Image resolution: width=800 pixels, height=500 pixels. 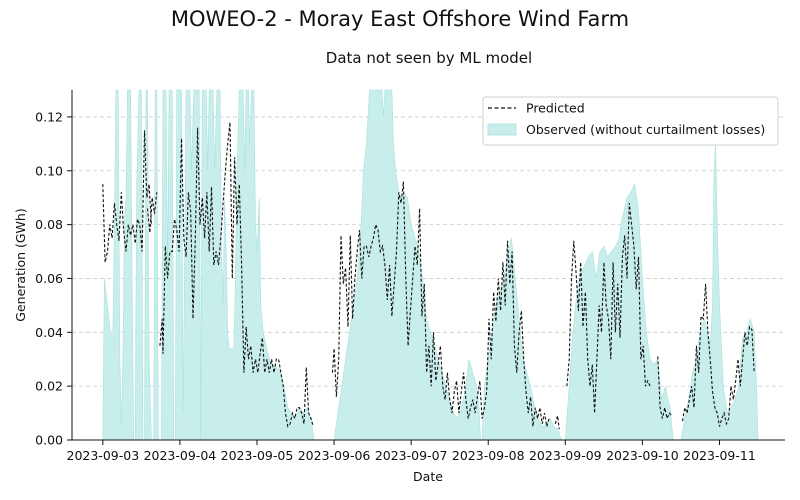 I want to click on chart-subtitle: Data not seen by ML model, so click(x=429, y=58).